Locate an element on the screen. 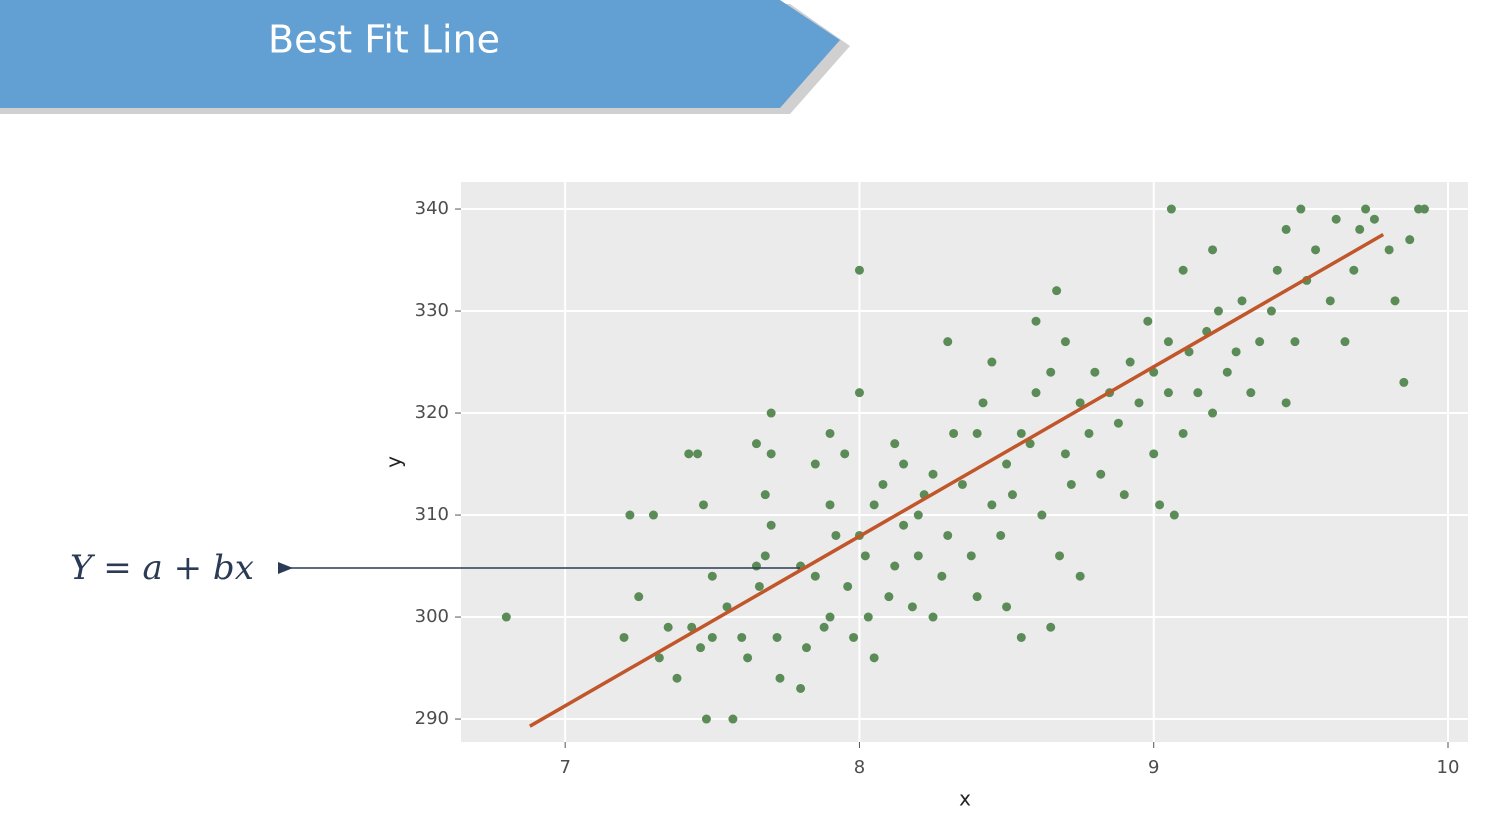  equation: Y = a + bx is located at coordinates (162, 568).